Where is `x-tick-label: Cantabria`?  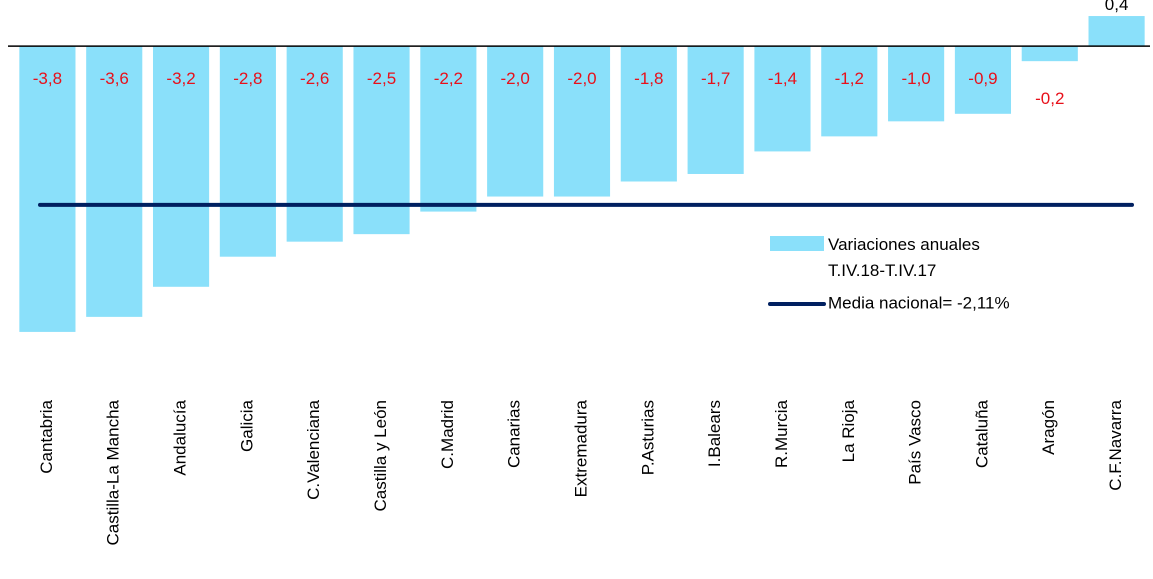 x-tick-label: Cantabria is located at coordinates (46, 436).